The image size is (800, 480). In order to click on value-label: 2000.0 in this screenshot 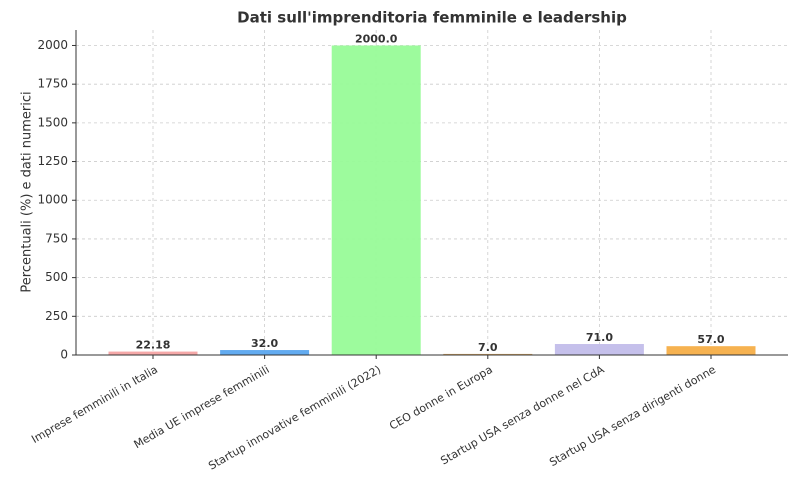, I will do `click(376, 38)`.